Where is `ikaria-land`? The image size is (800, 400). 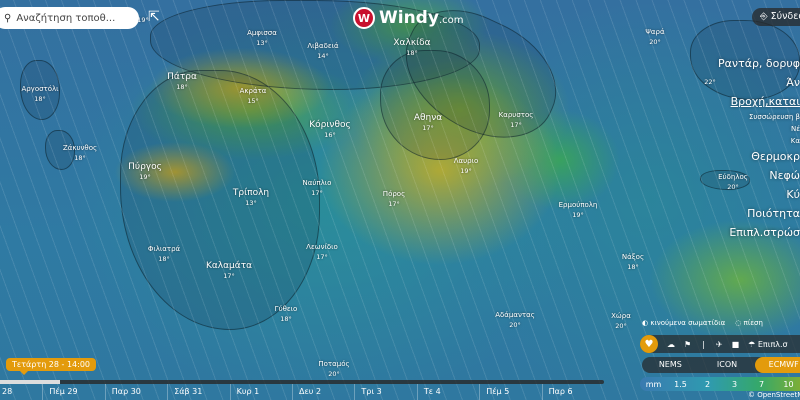
ikaria-land is located at coordinates (725, 180).